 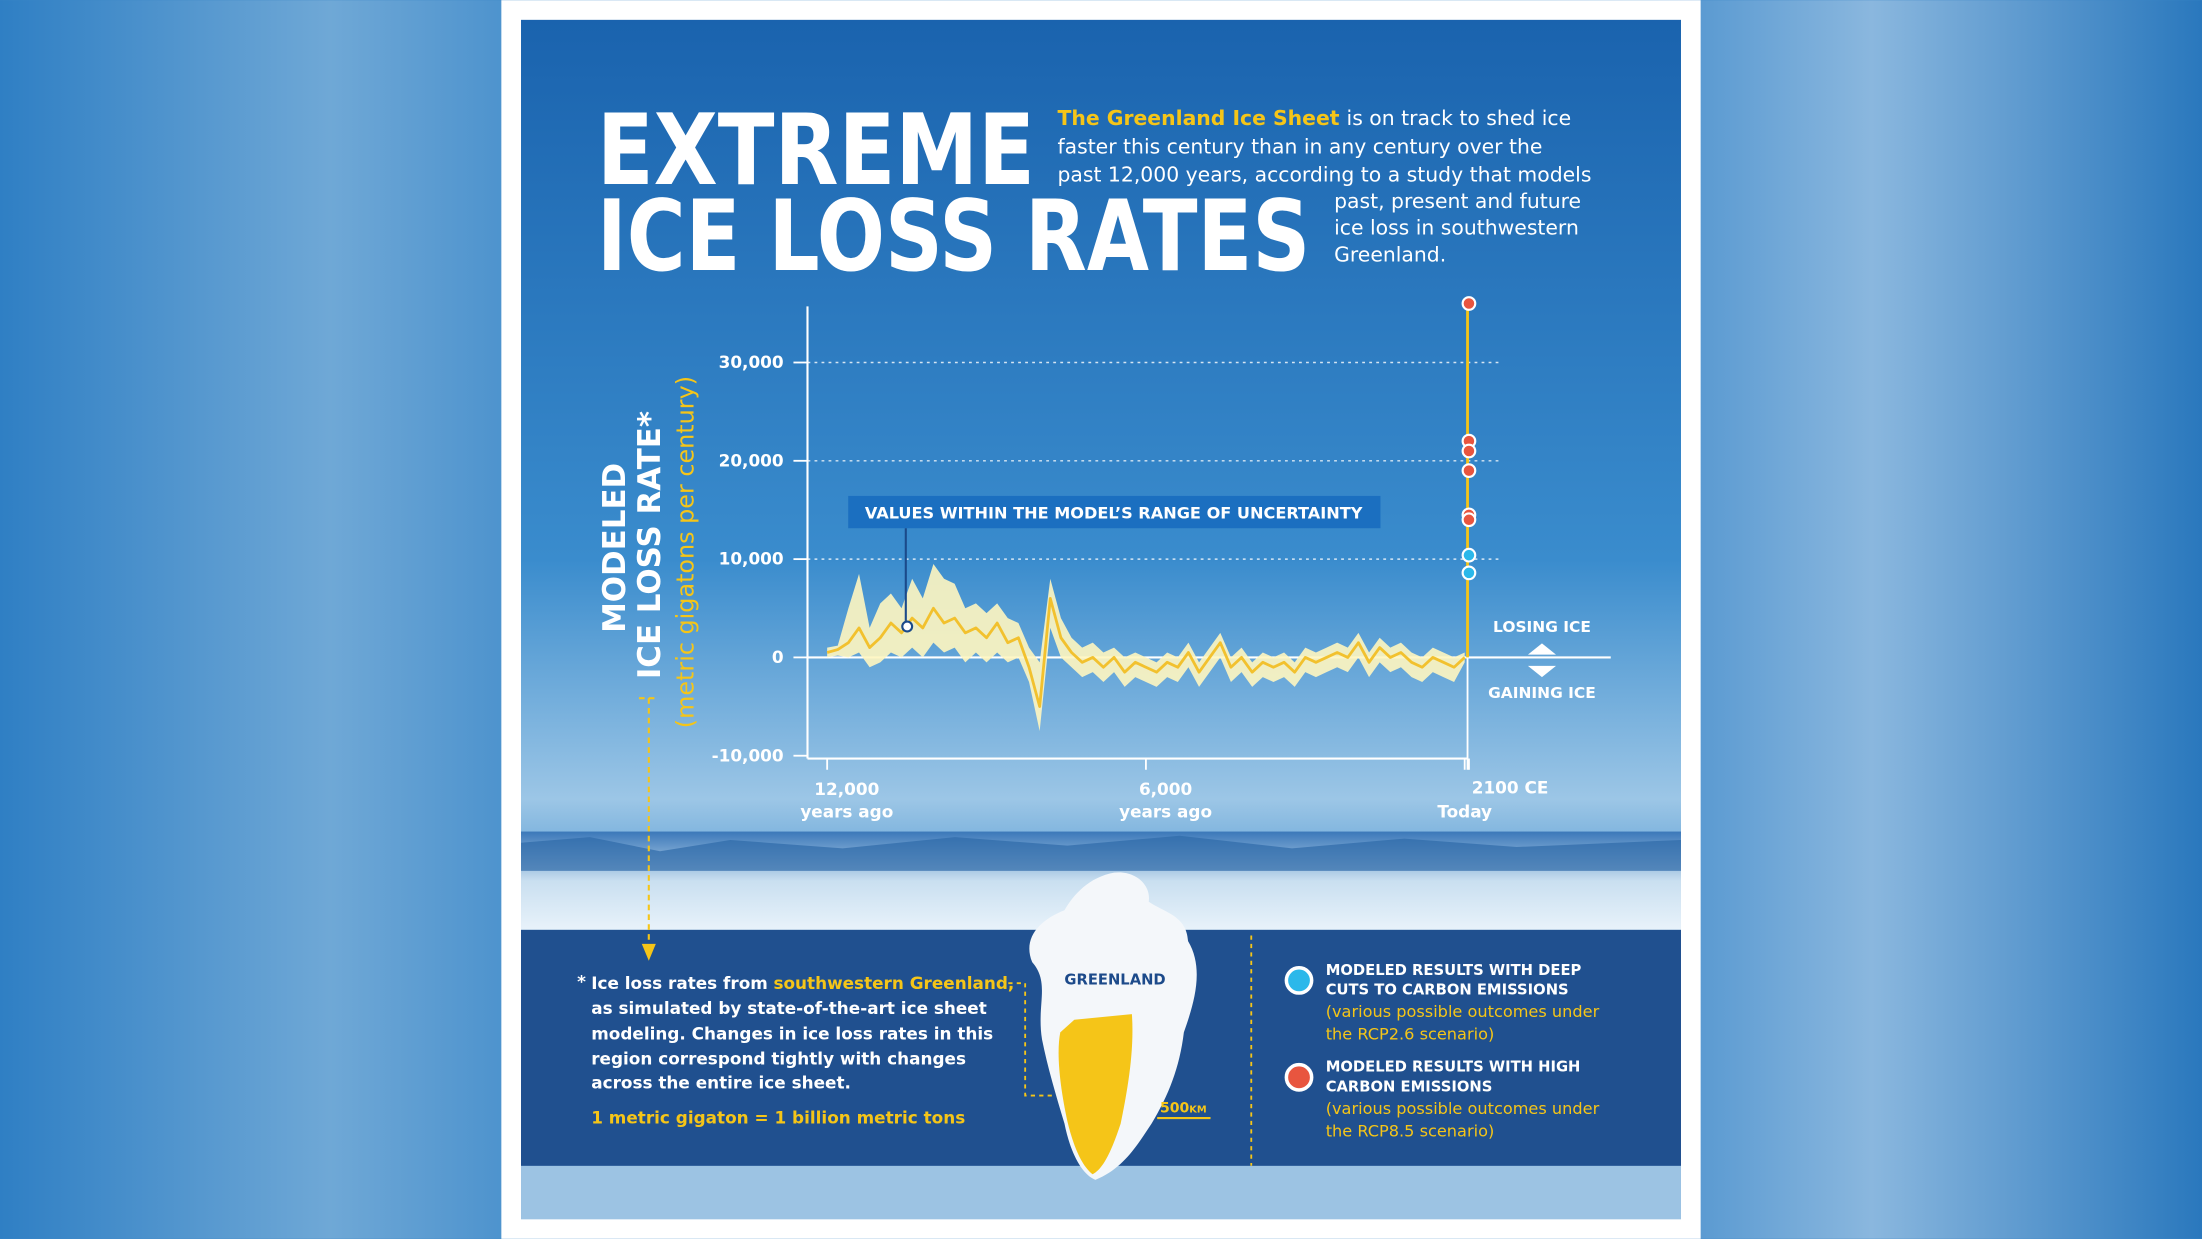 I want to click on y-tick-label: -10,000, so click(x=748, y=755).